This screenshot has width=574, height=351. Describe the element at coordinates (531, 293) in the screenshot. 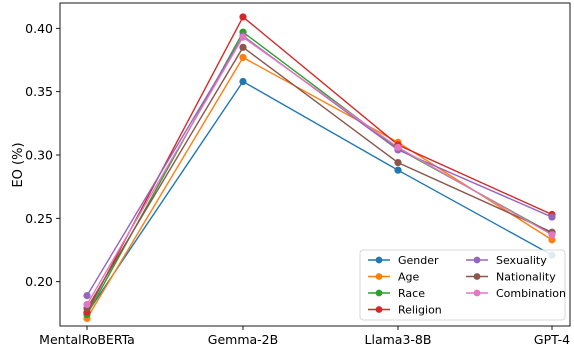

I see `legend-label: Combination` at that location.